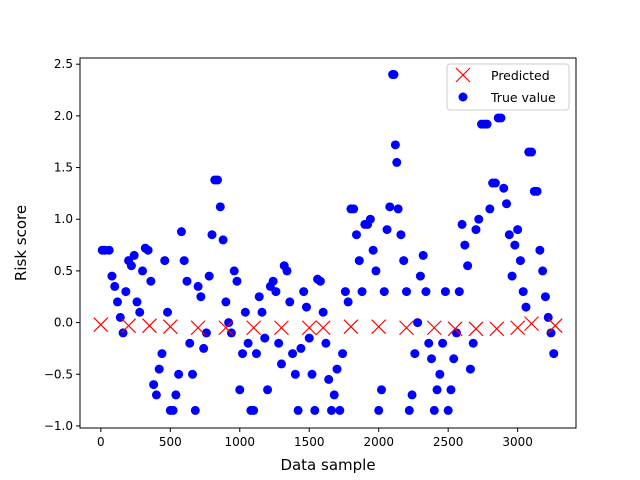 This screenshot has height=480, width=640. What do you see at coordinates (101, 442) in the screenshot?
I see `x-tick-label: 0` at bounding box center [101, 442].